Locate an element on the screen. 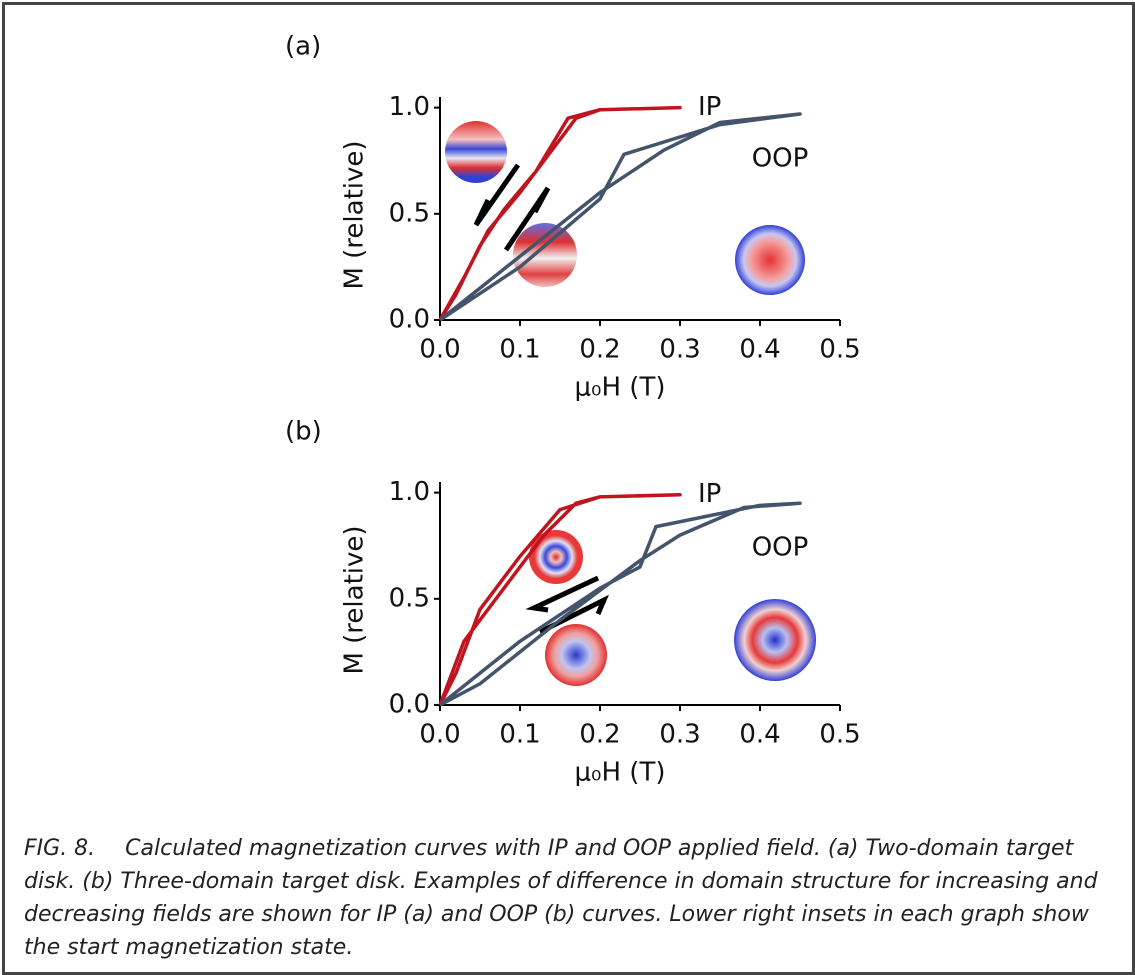 The width and height of the screenshot is (1135, 975). arrows is located at coordinates (541, 399).